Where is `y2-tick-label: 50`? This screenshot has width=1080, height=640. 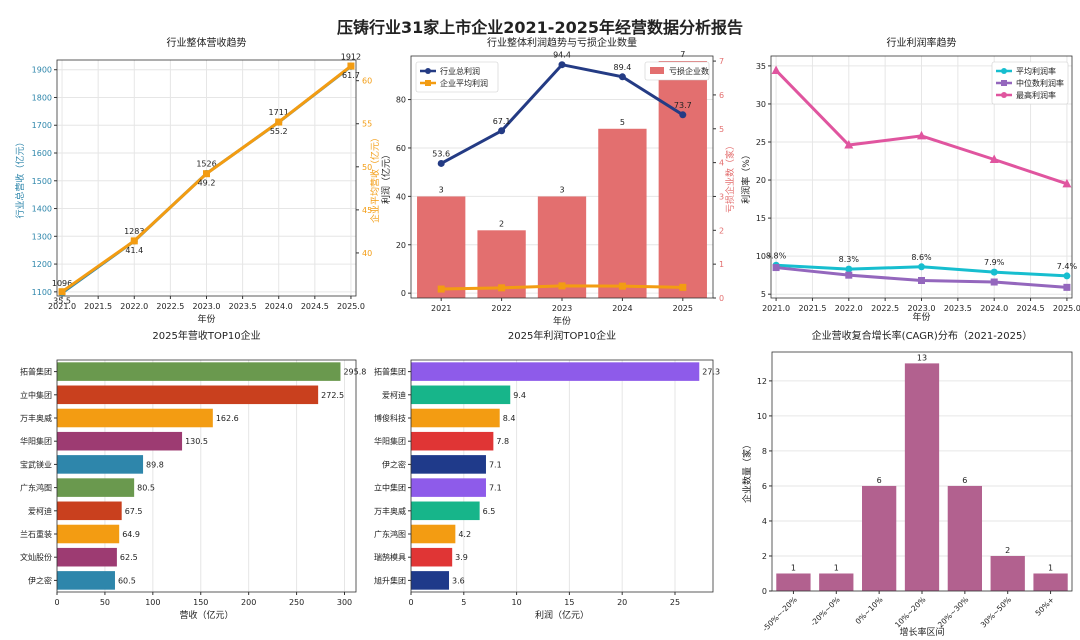 y2-tick-label: 50 is located at coordinates (367, 167).